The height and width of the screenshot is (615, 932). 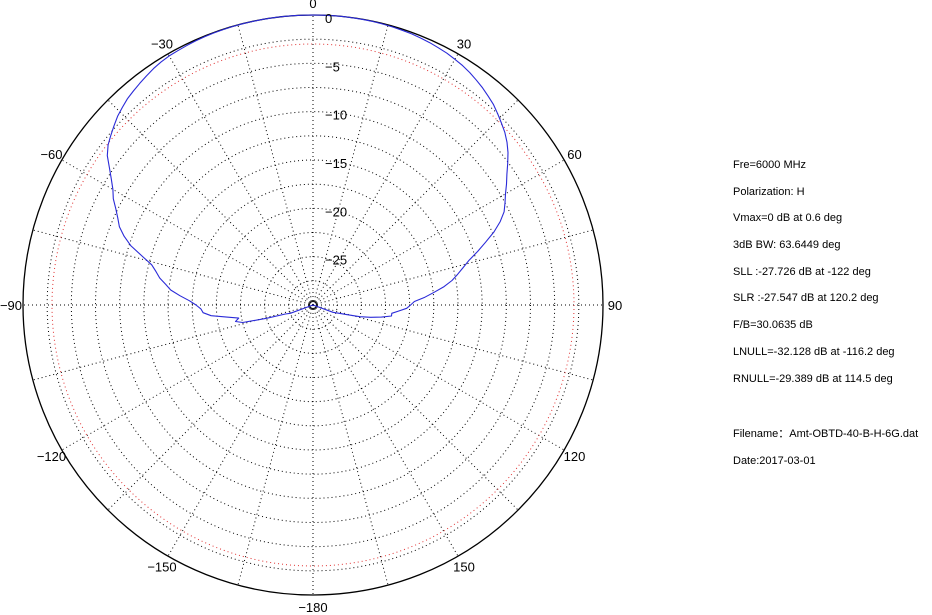 What do you see at coordinates (328, 18) in the screenshot?
I see `radial-tick-label: 0` at bounding box center [328, 18].